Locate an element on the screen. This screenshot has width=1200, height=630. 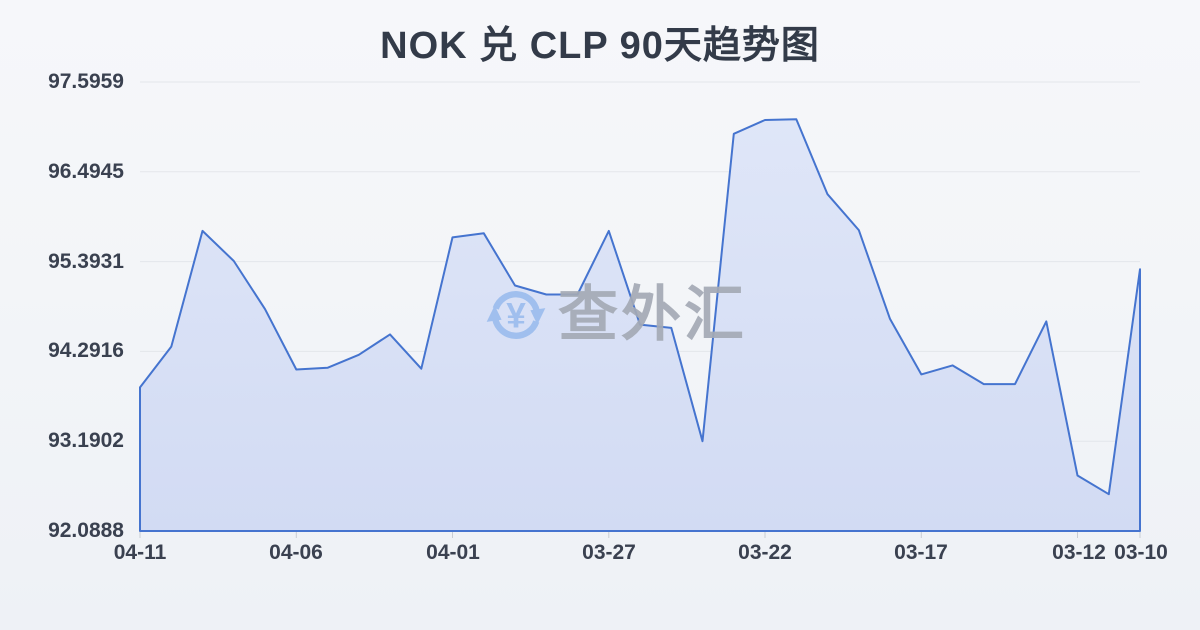
y-axis-label: 94.2916 is located at coordinates (86, 350).